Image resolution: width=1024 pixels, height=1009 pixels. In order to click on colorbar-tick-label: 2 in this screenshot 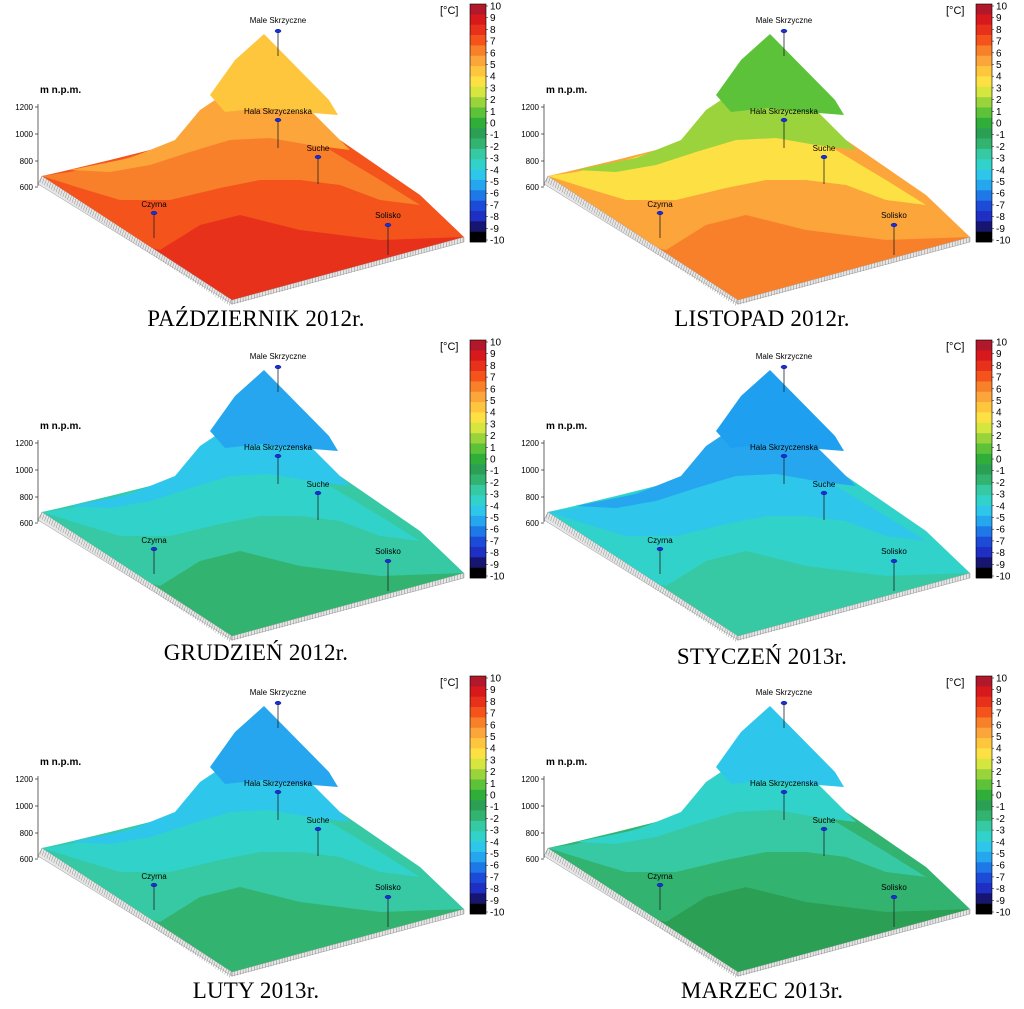, I will do `click(493, 436)`.